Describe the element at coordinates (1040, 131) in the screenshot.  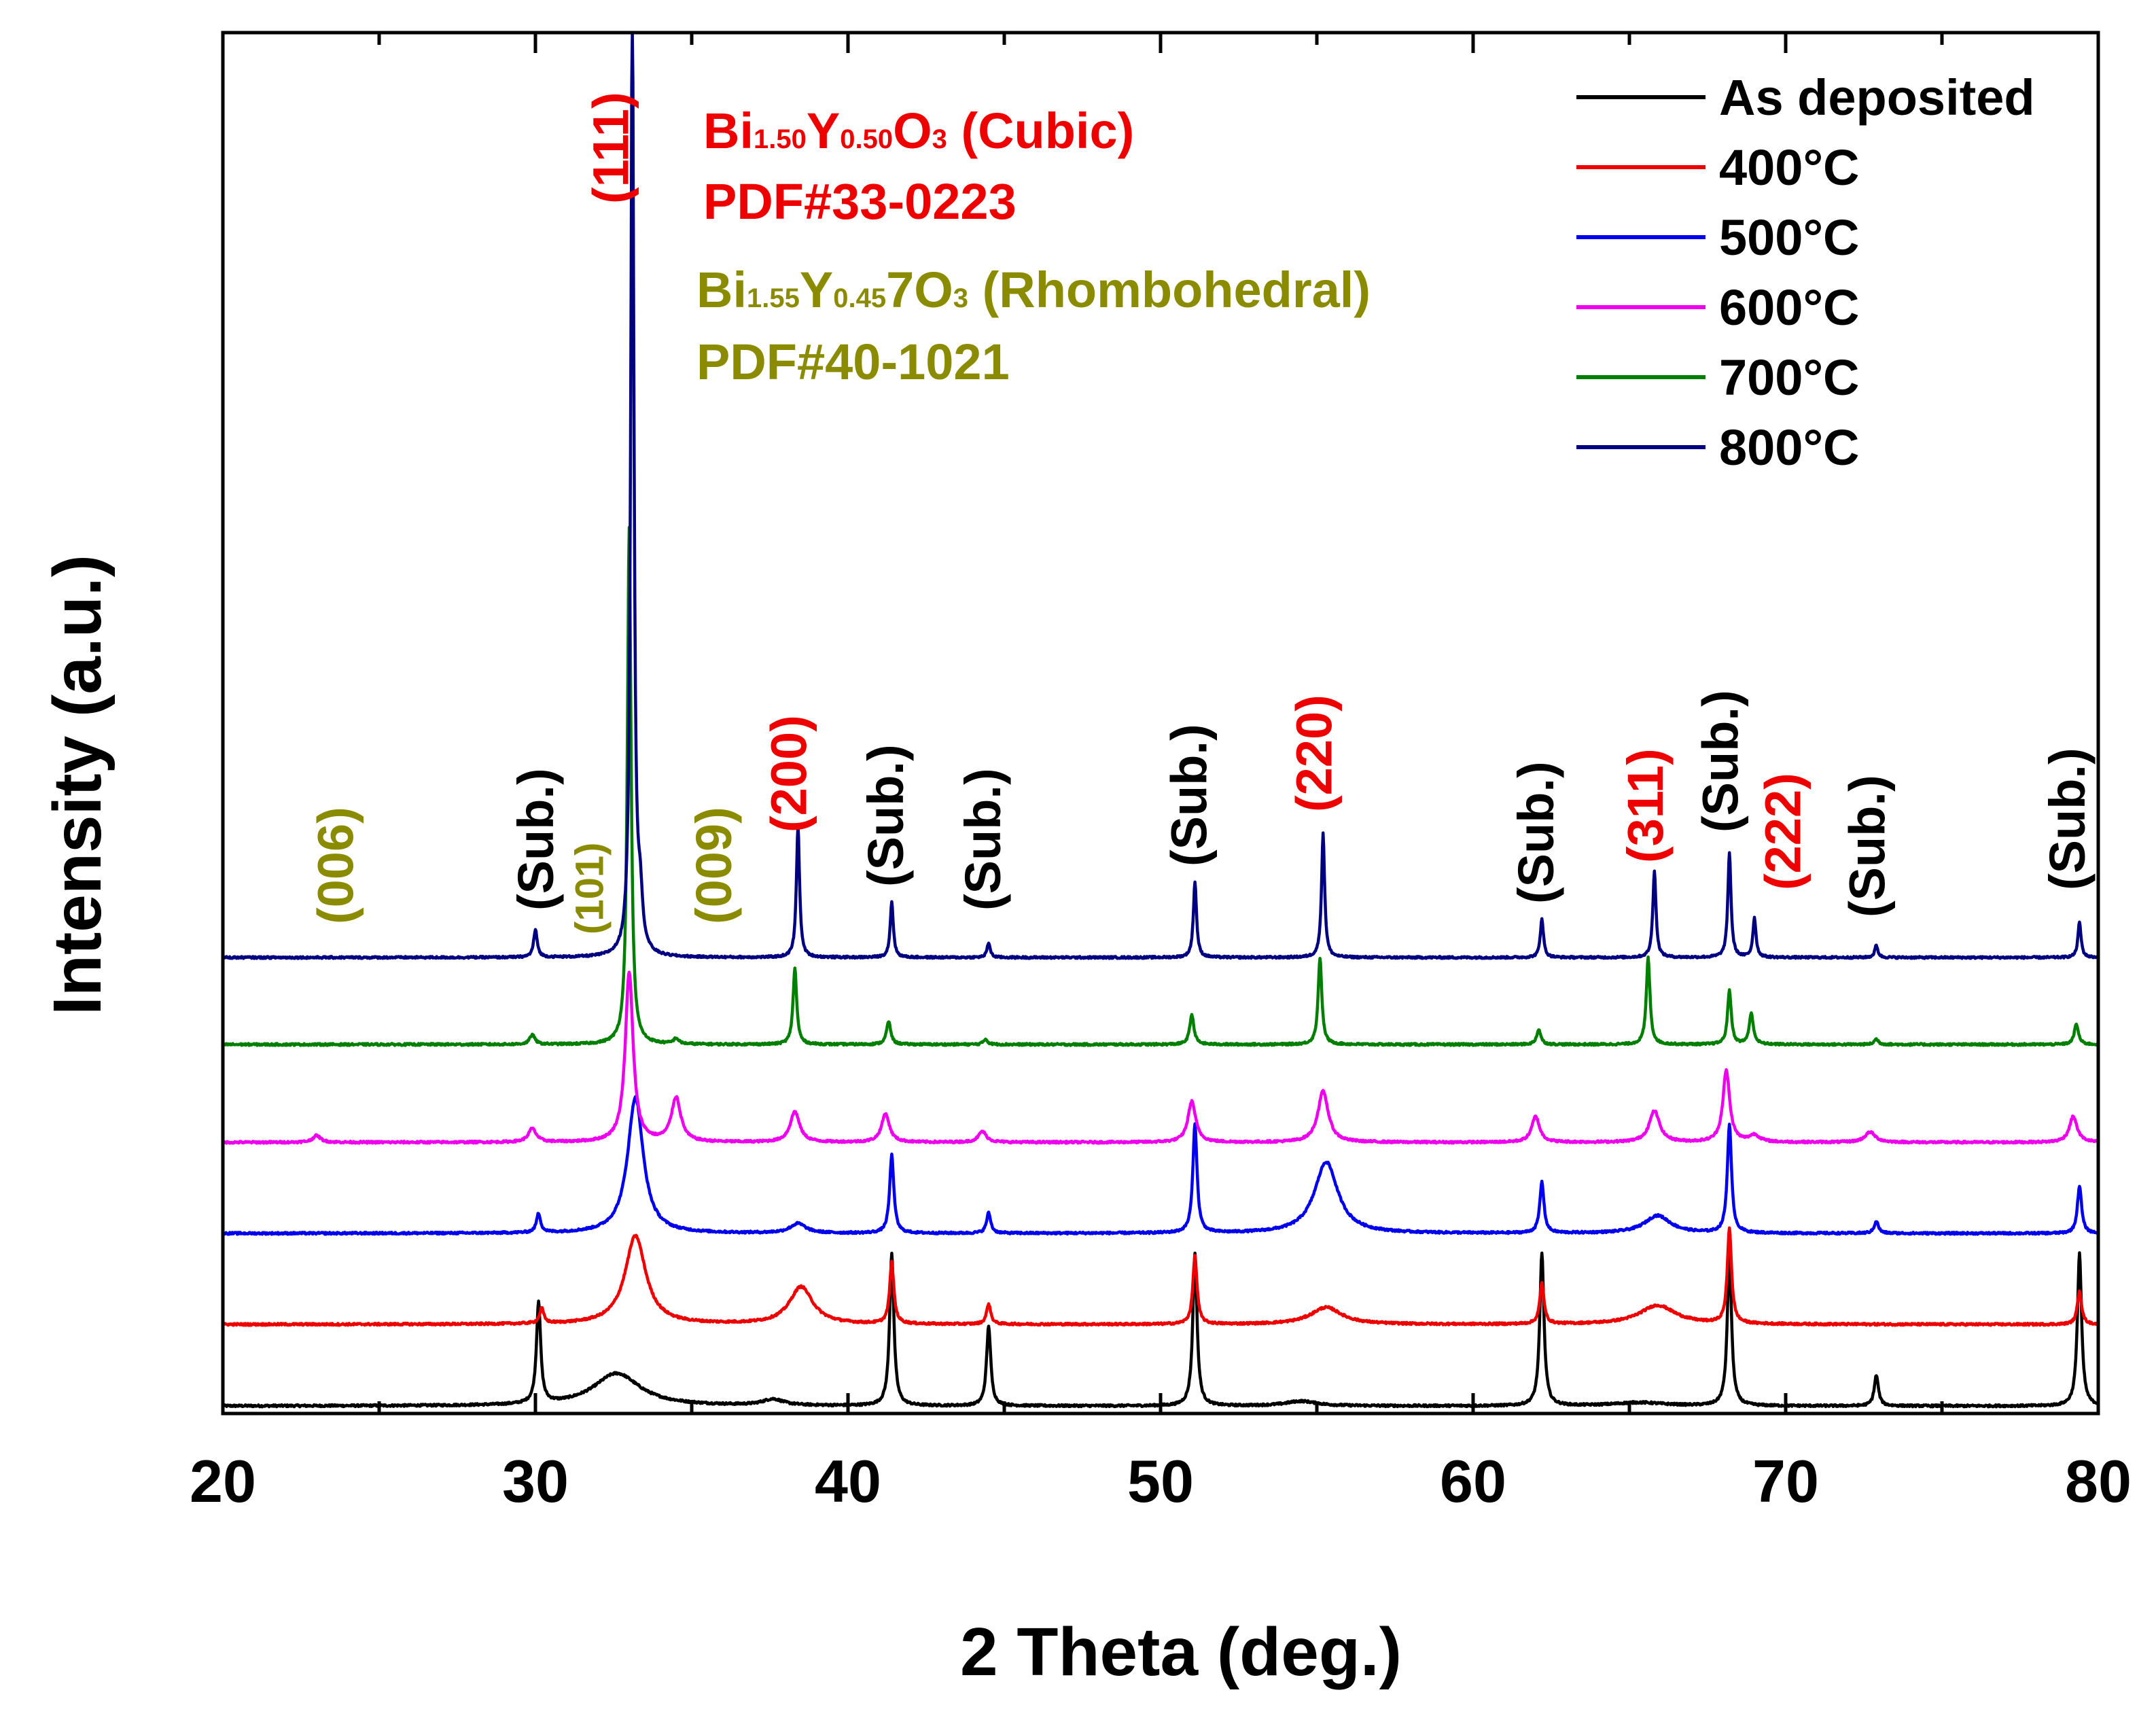
I see `formula-part: (Cubic)` at that location.